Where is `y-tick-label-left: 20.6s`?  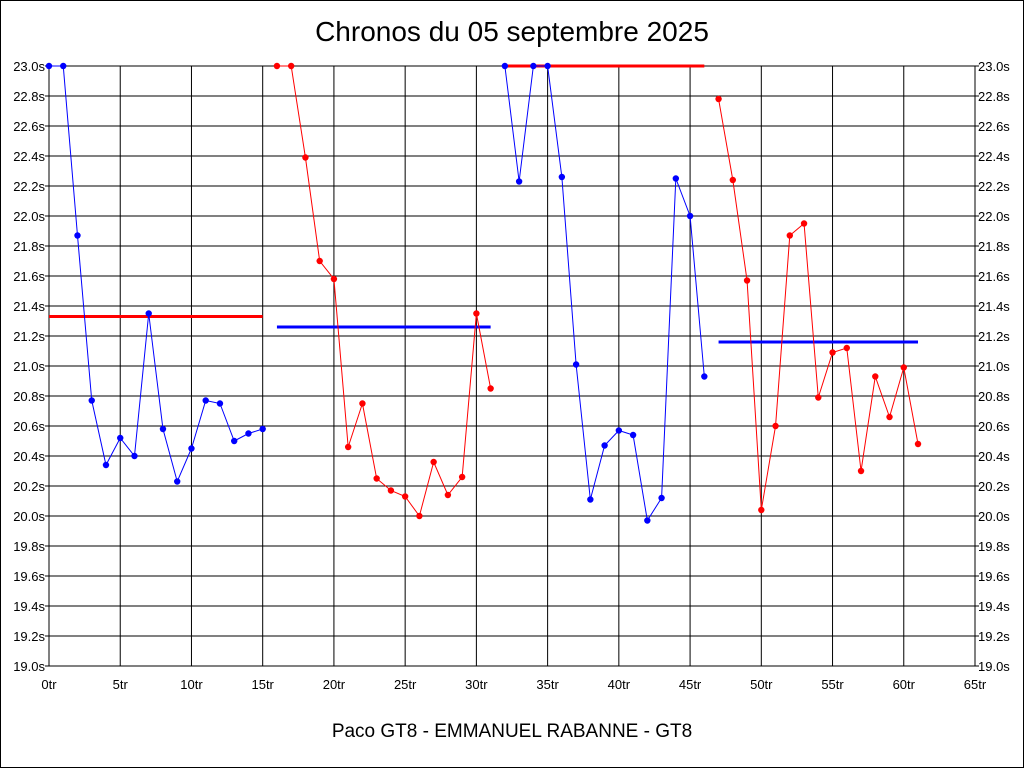 y-tick-label-left: 20.6s is located at coordinates (29, 426).